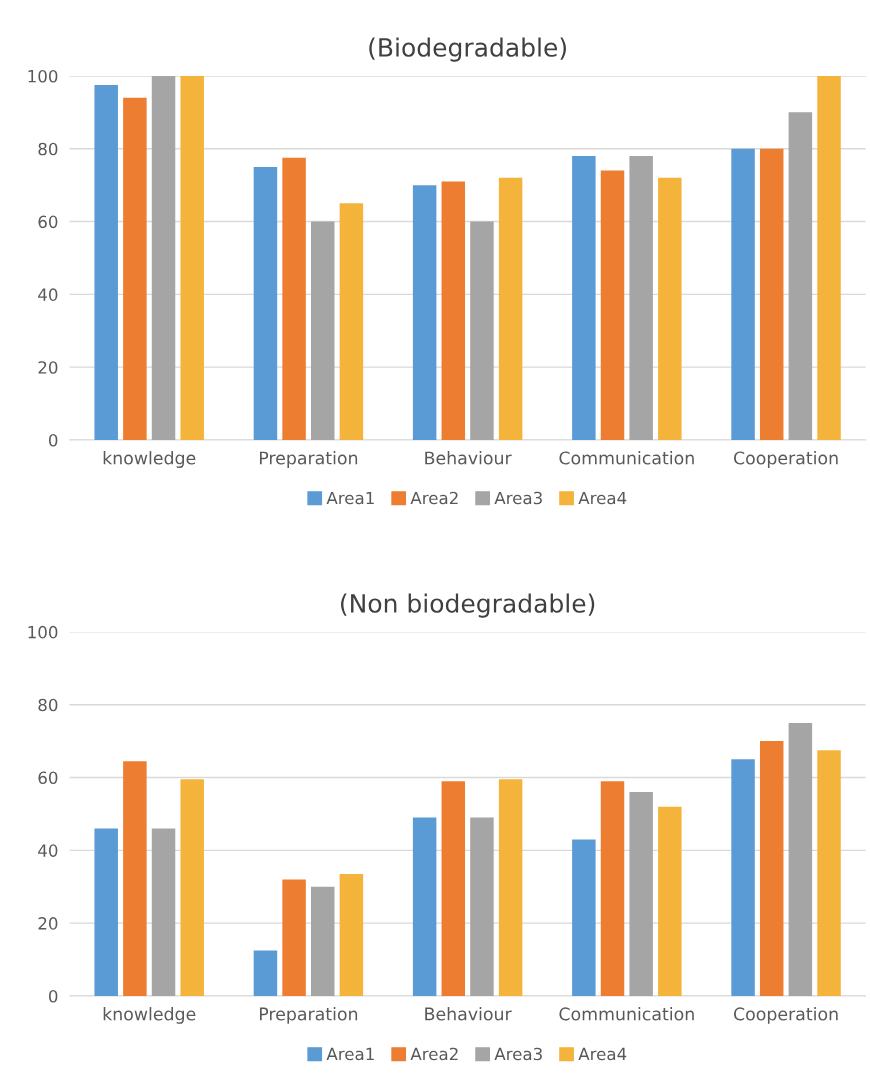 Image resolution: width=870 pixels, height=1088 pixels. Describe the element at coordinates (467, 49) in the screenshot. I see `chart-title: (Biodegradable)` at that location.